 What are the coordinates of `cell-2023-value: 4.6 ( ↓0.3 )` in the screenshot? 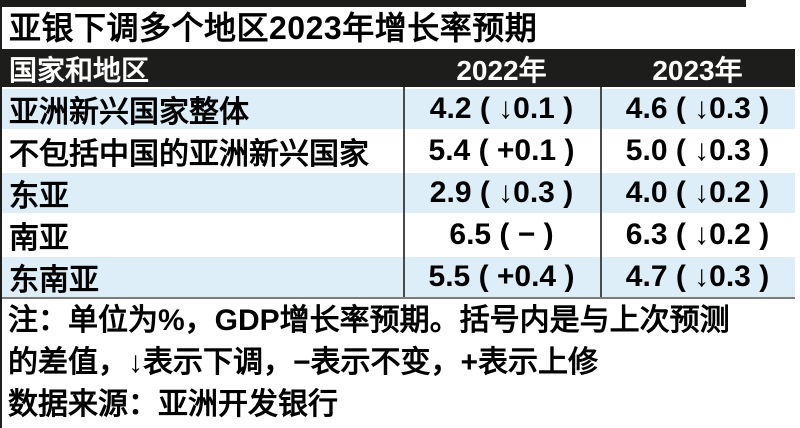 It's located at (697, 108).